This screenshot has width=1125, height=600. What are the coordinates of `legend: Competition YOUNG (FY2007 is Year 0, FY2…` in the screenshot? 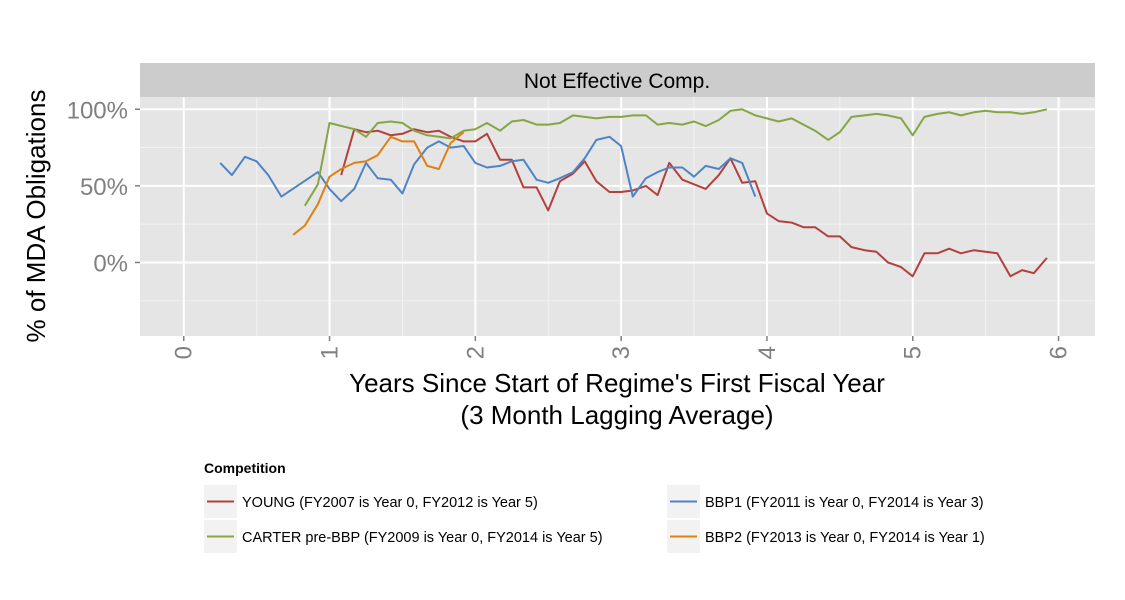 It's located at (594, 506).